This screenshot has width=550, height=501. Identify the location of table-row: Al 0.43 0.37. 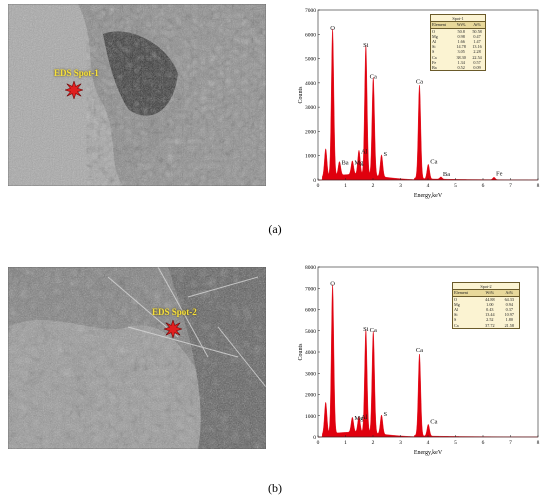
(486, 309).